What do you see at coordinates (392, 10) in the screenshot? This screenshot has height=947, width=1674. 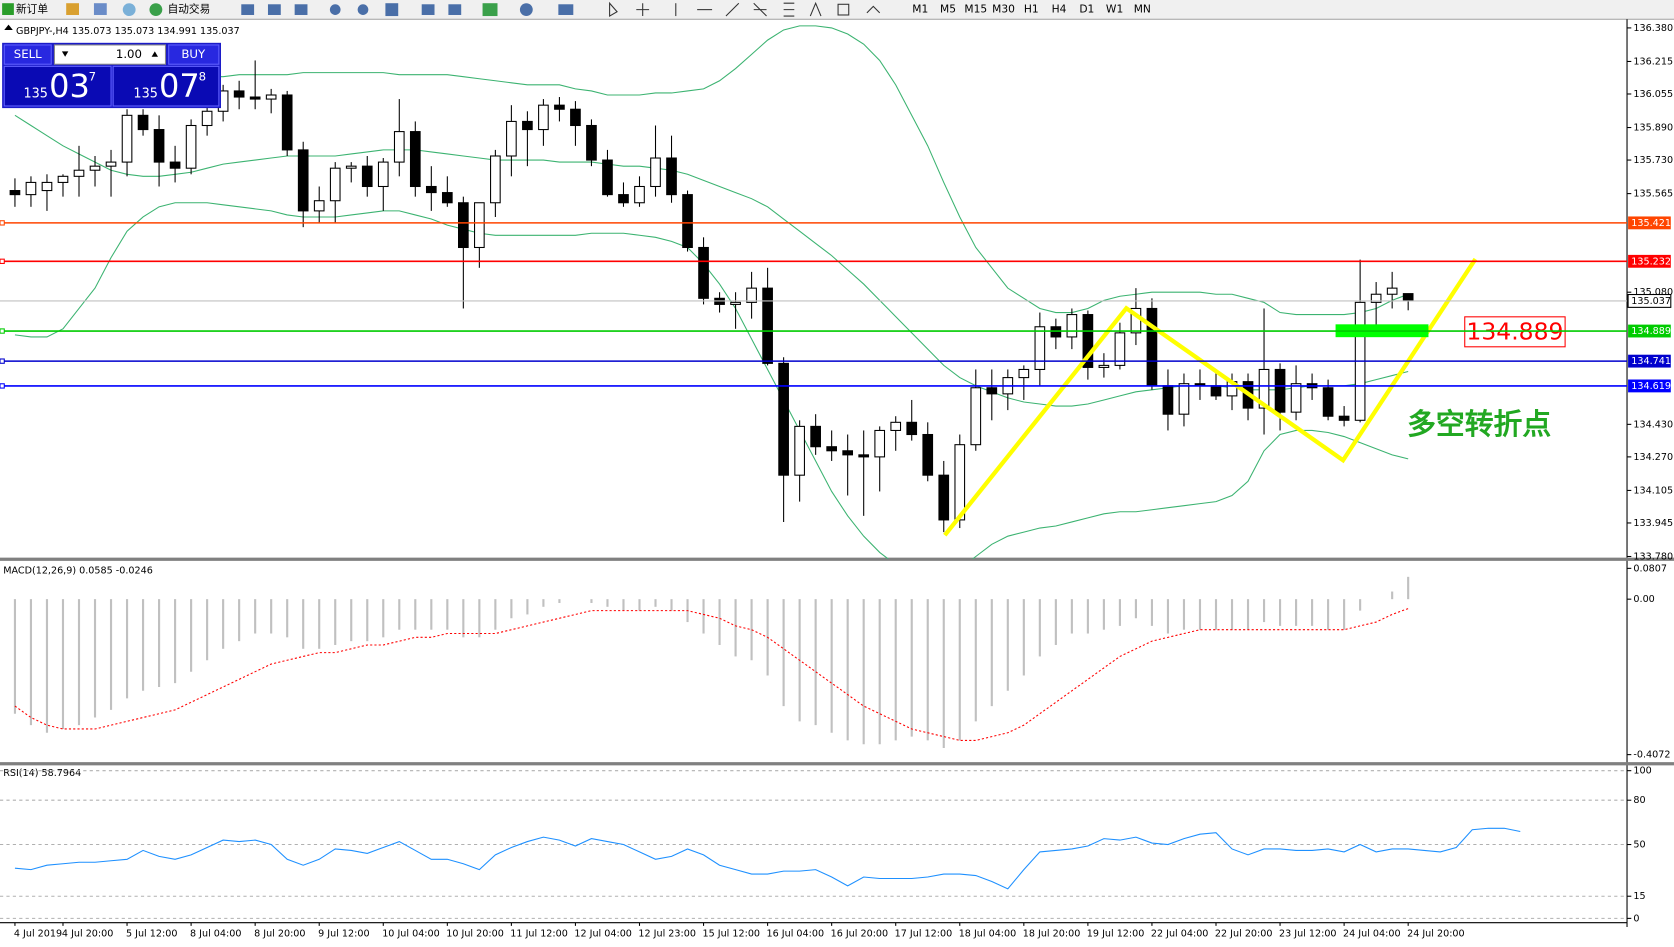 I see `tile-windows` at bounding box center [392, 10].